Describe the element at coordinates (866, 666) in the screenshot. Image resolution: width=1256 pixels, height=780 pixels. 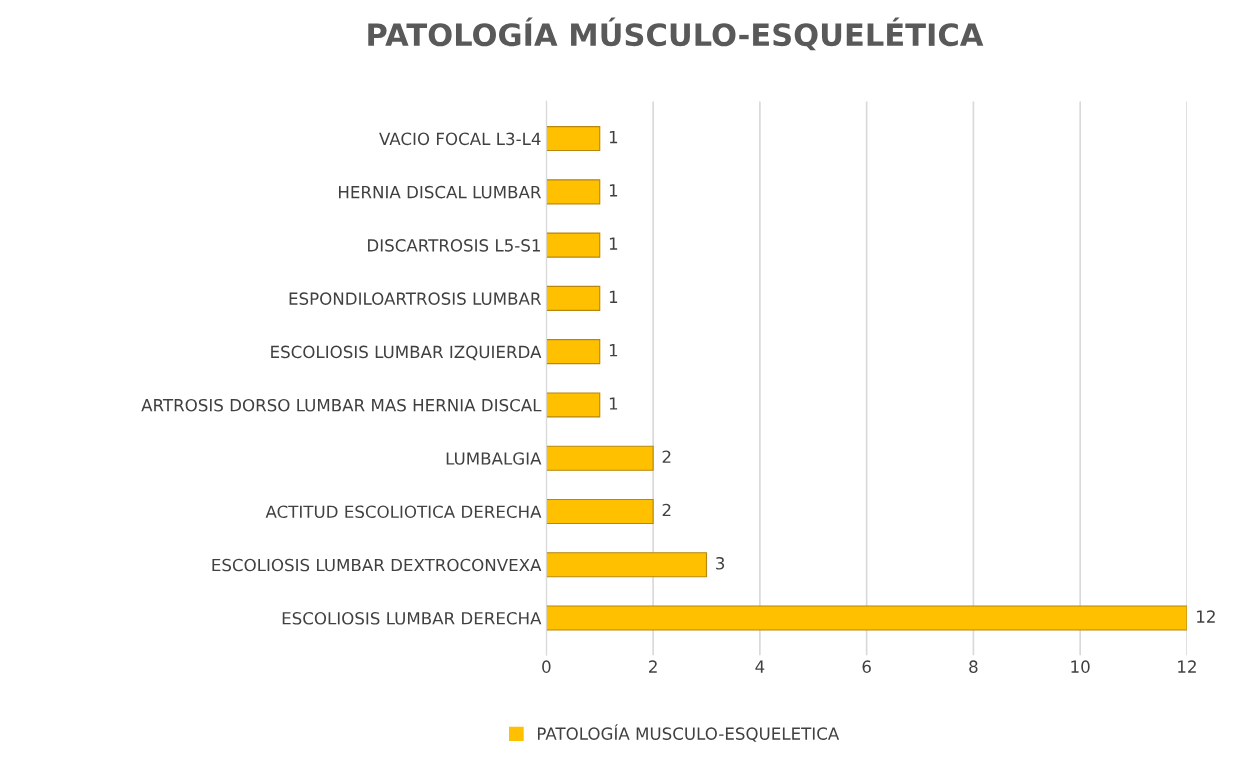
I see `x-tick-label: 6` at that location.